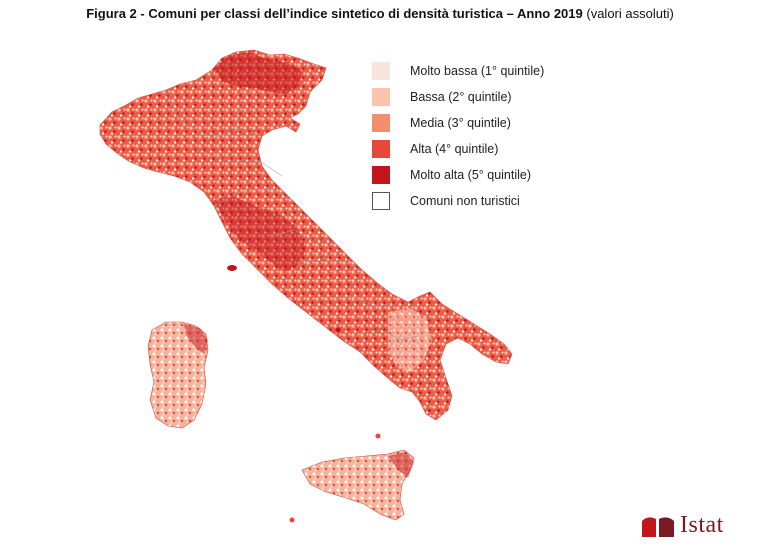  What do you see at coordinates (378, 436) in the screenshot?
I see `map-island-aeolian` at bounding box center [378, 436].